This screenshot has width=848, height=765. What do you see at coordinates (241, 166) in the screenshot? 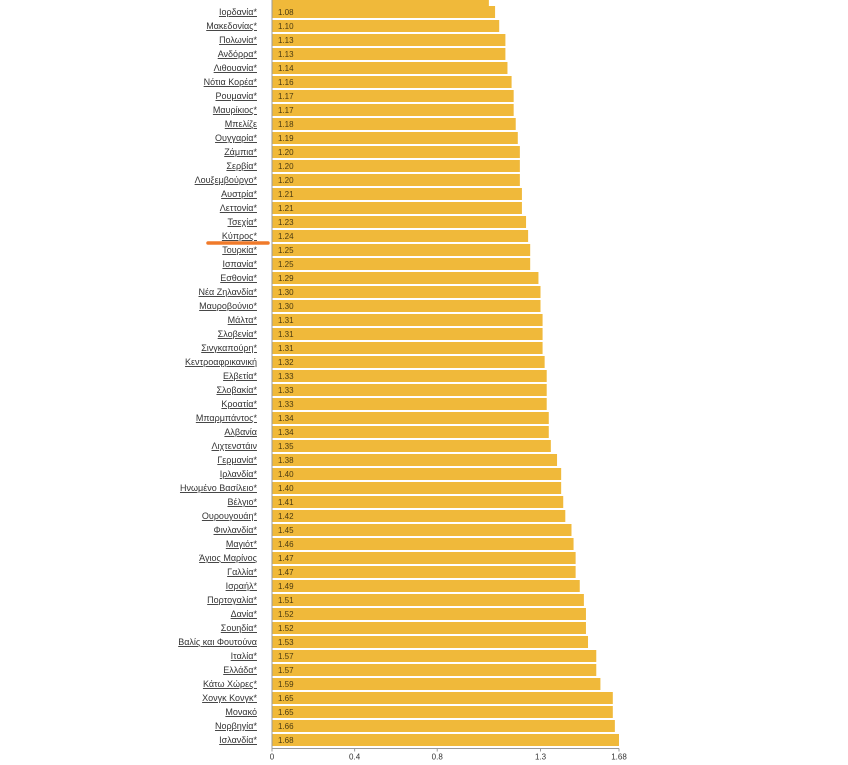
I see `category-label: Σερβία*` at bounding box center [241, 166].